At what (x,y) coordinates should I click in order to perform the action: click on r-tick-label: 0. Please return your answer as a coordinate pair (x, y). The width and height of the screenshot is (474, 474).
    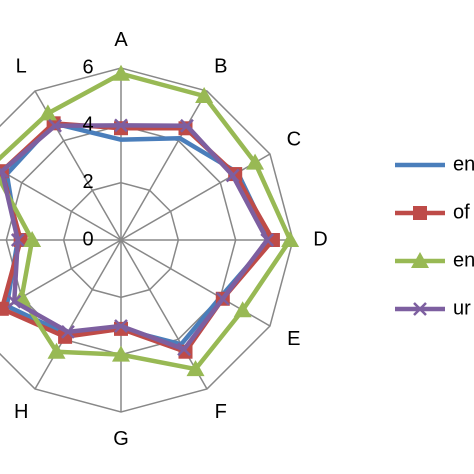
    Looking at the image, I should click on (87, 239).